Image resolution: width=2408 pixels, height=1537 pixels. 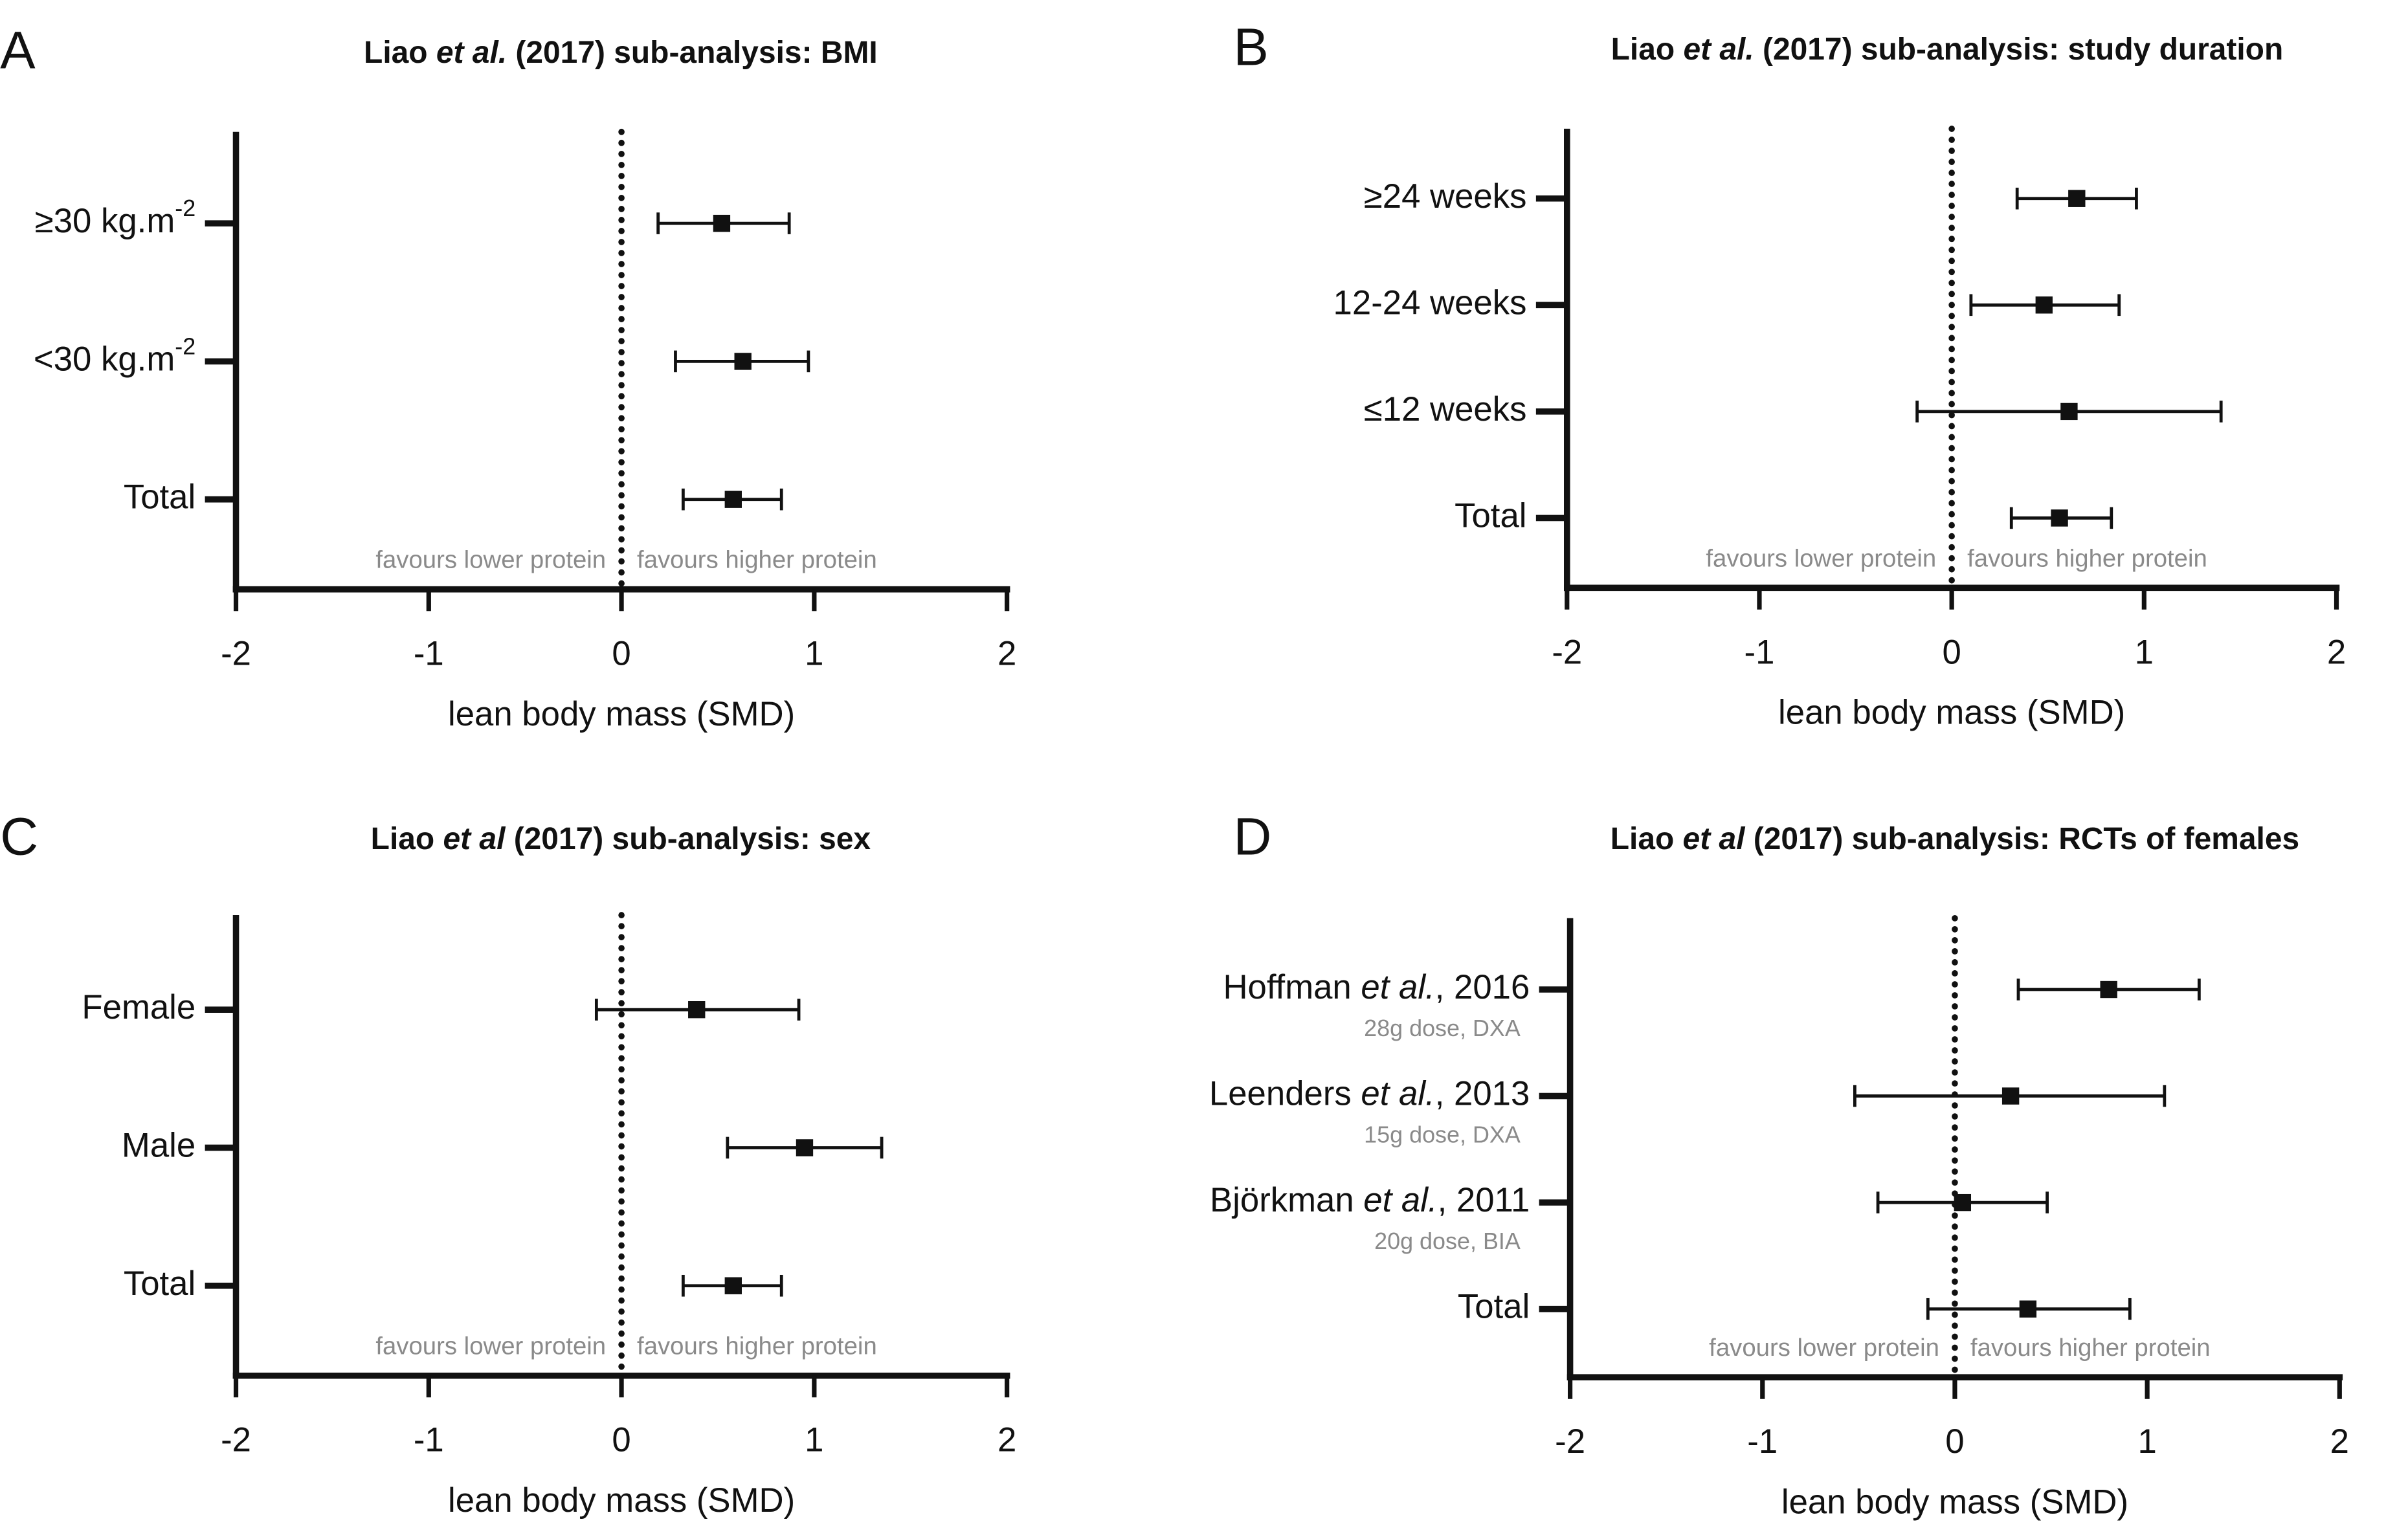 I want to click on panel-letter: A, so click(x=18, y=51).